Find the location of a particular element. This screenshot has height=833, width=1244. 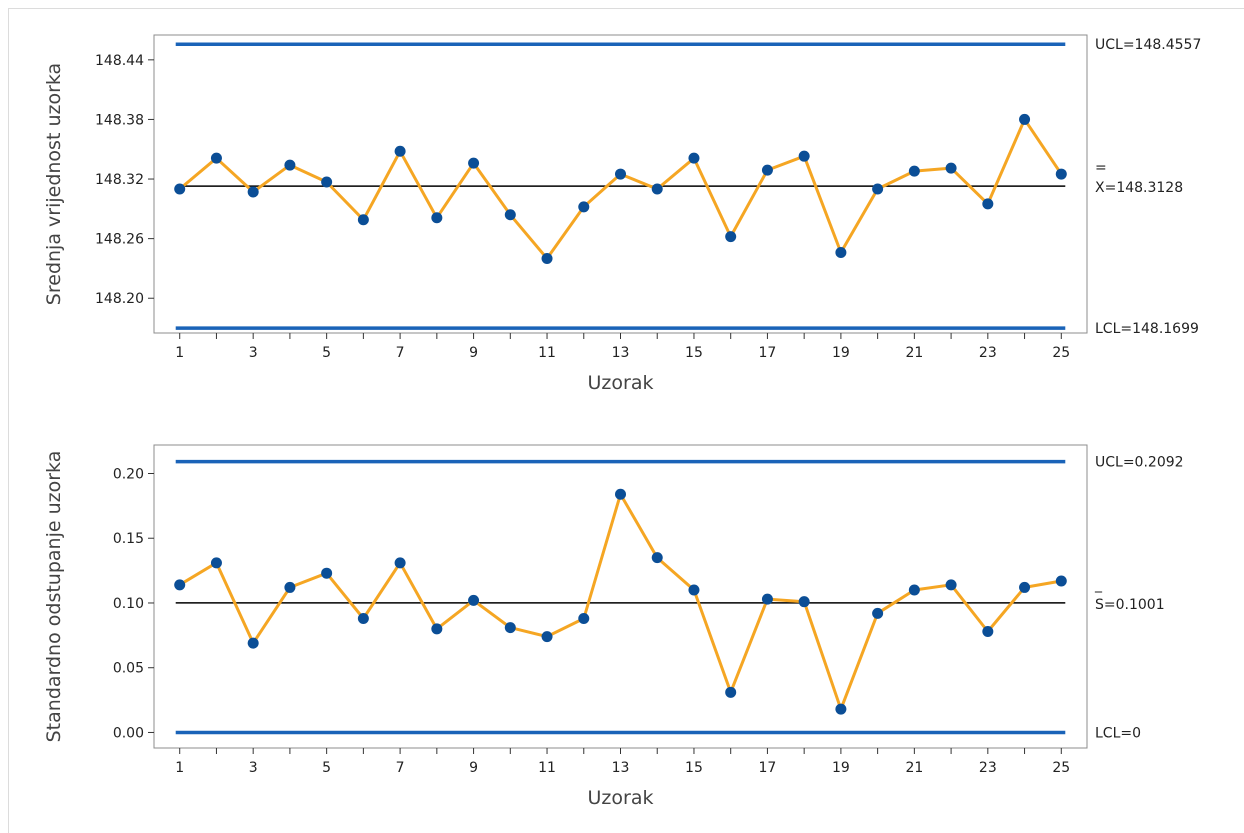

xbar-chart-lcl-label: LCL=148.1699 is located at coordinates (1147, 329).